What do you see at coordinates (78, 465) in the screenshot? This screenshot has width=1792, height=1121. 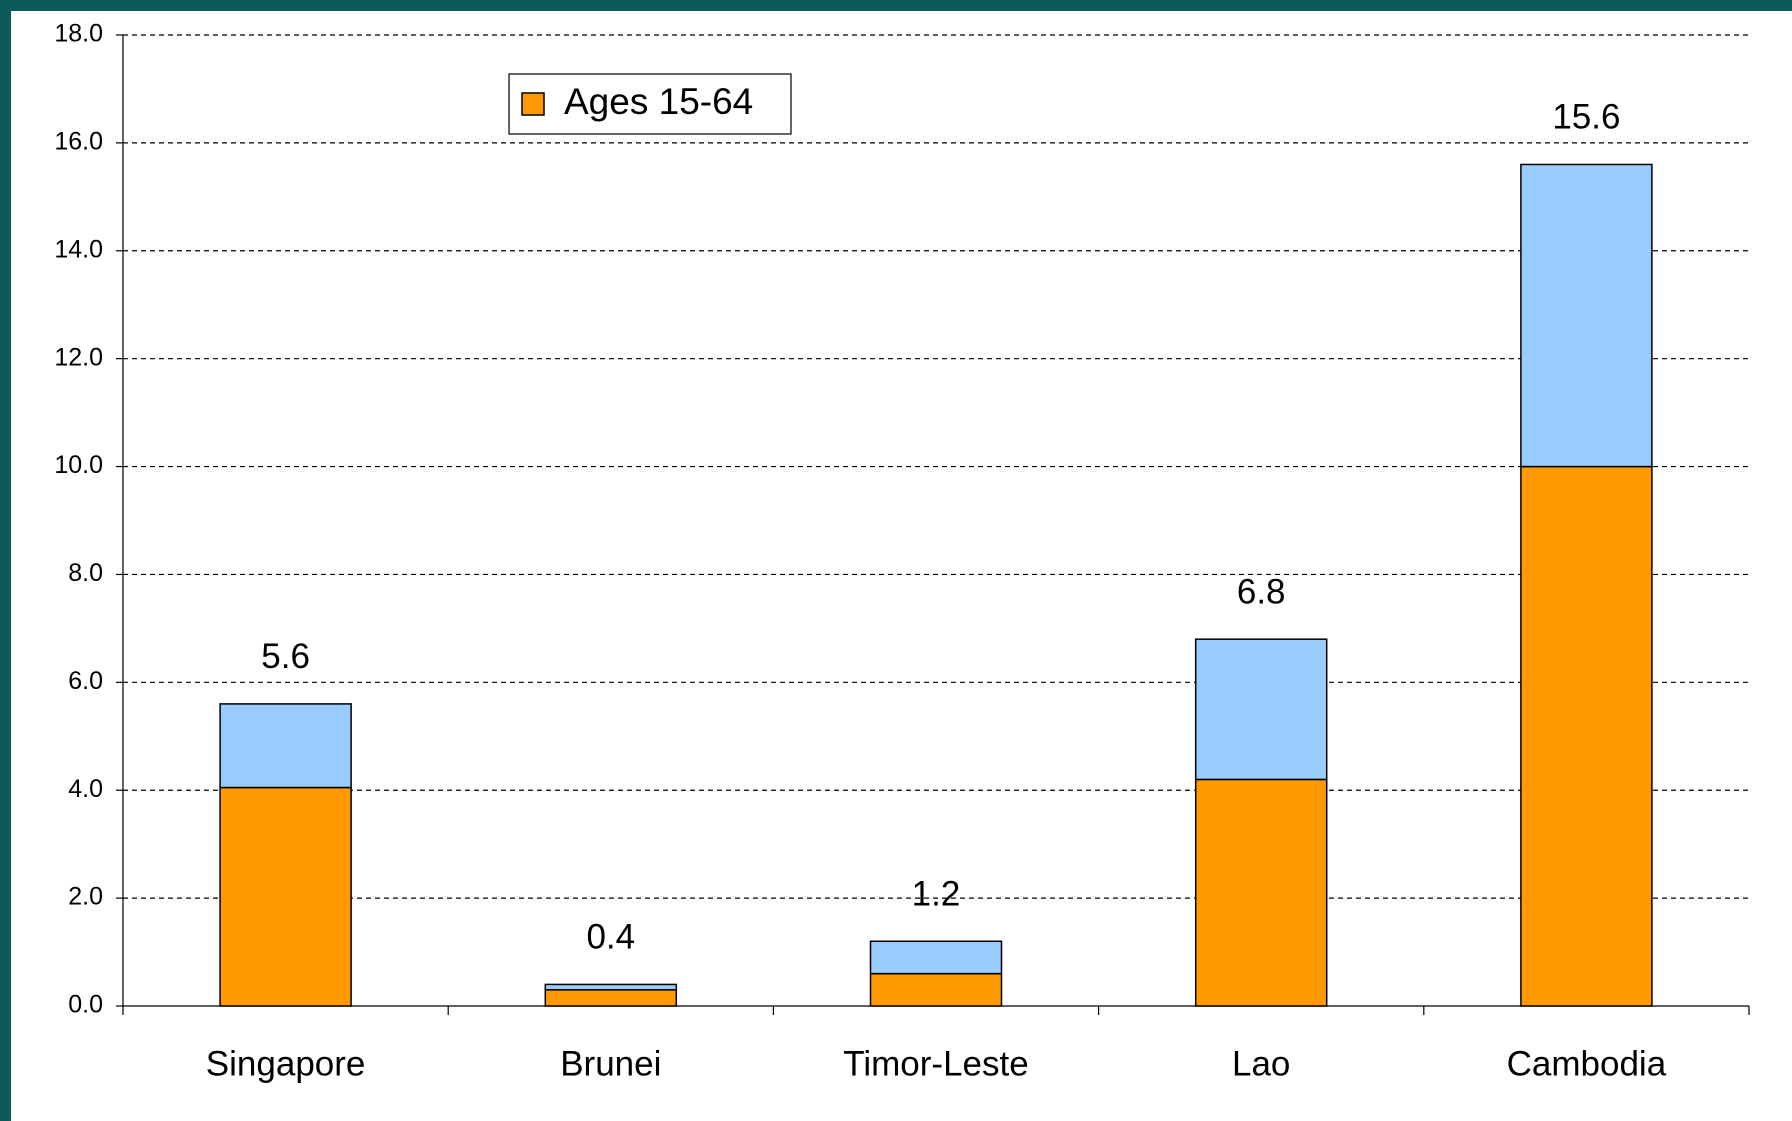 I see `y-tick-label: 10.0` at bounding box center [78, 465].